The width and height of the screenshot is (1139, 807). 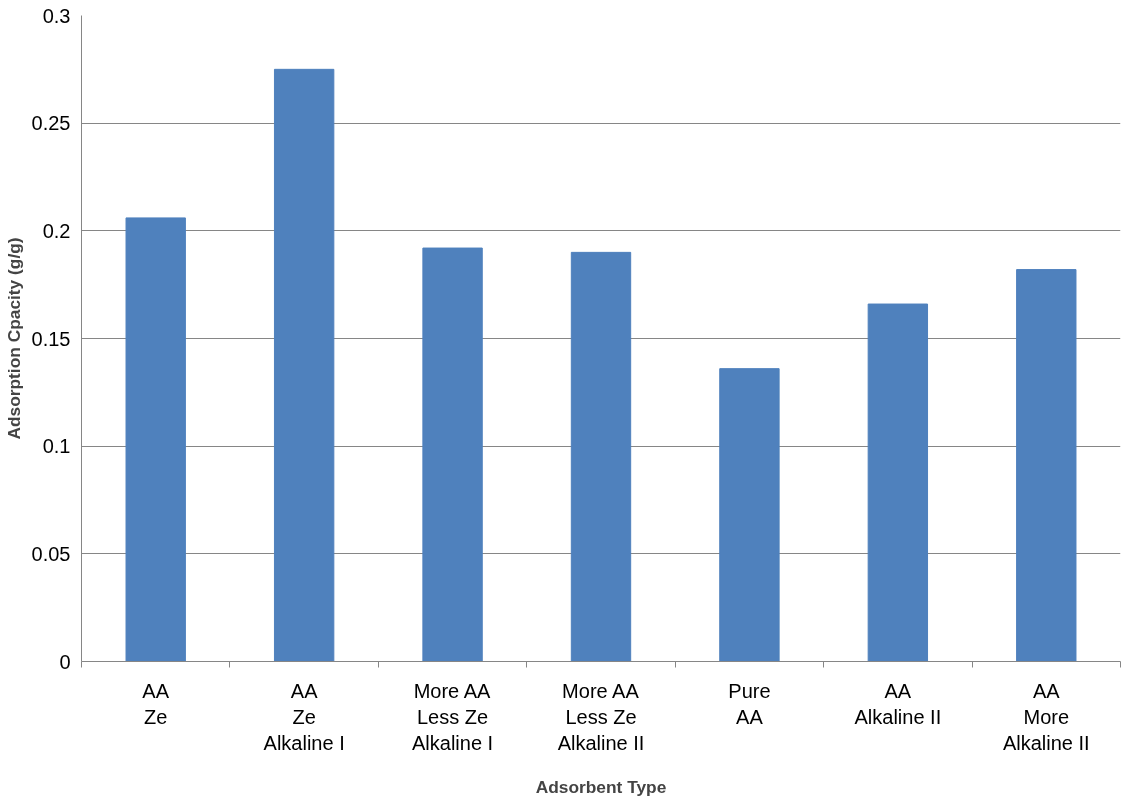 I want to click on y-tick-label: 0.05, so click(x=51, y=553).